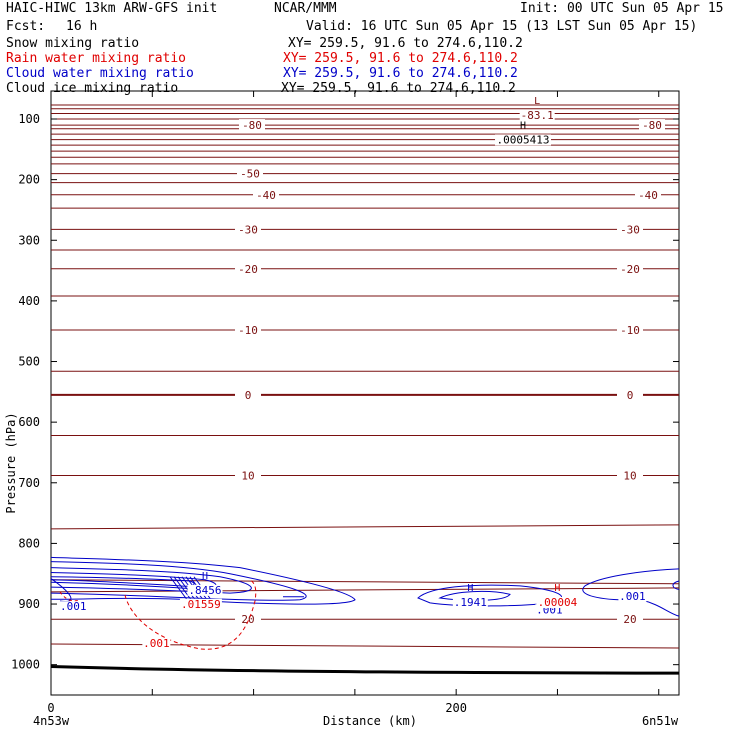  Describe the element at coordinates (11, 462) in the screenshot. I see `y-axis-title: Pressure (hPa)` at that location.